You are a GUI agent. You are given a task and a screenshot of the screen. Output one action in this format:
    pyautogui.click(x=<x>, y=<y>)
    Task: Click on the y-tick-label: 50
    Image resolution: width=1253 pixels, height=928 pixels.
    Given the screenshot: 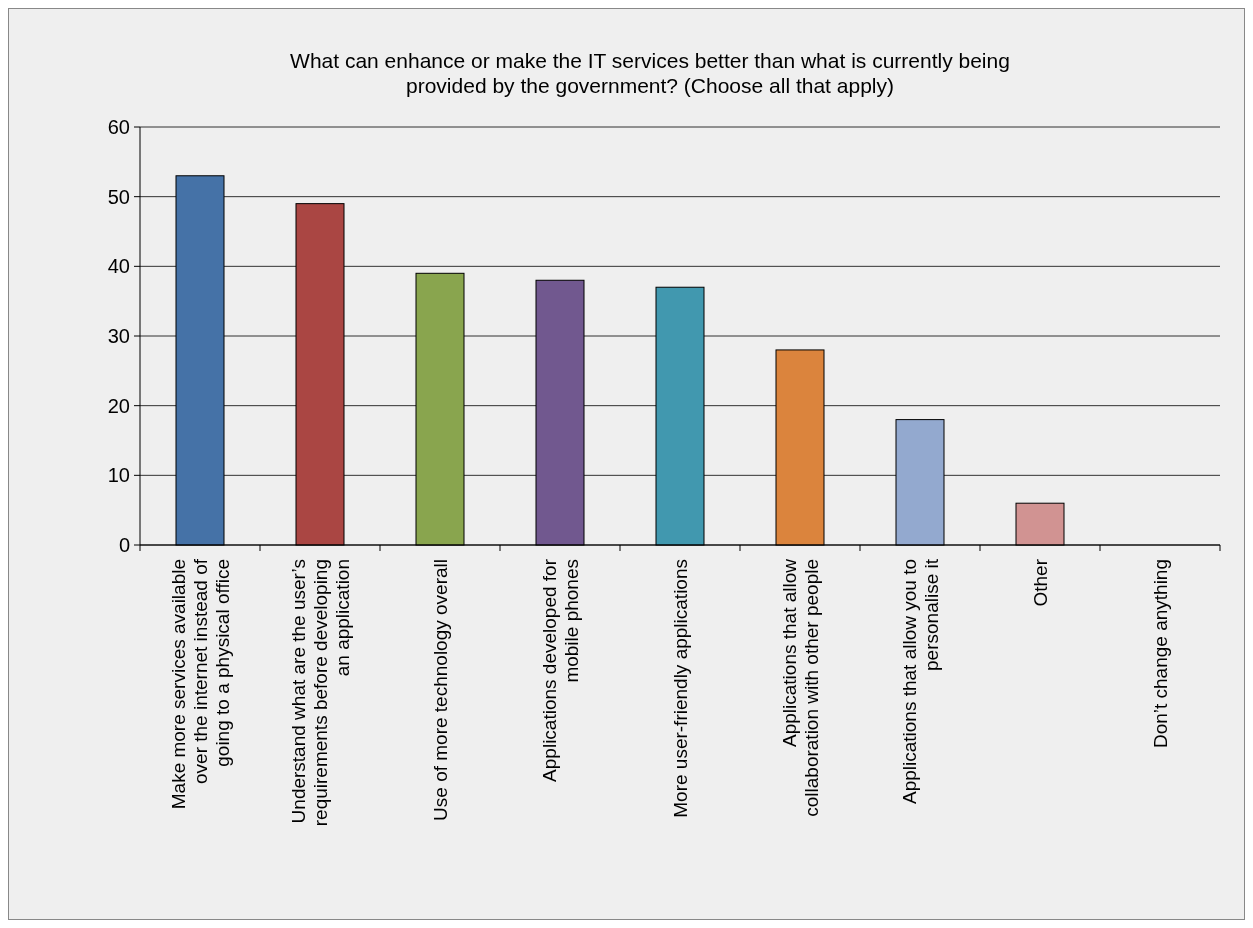 What is the action you would take?
    pyautogui.click(x=118, y=196)
    